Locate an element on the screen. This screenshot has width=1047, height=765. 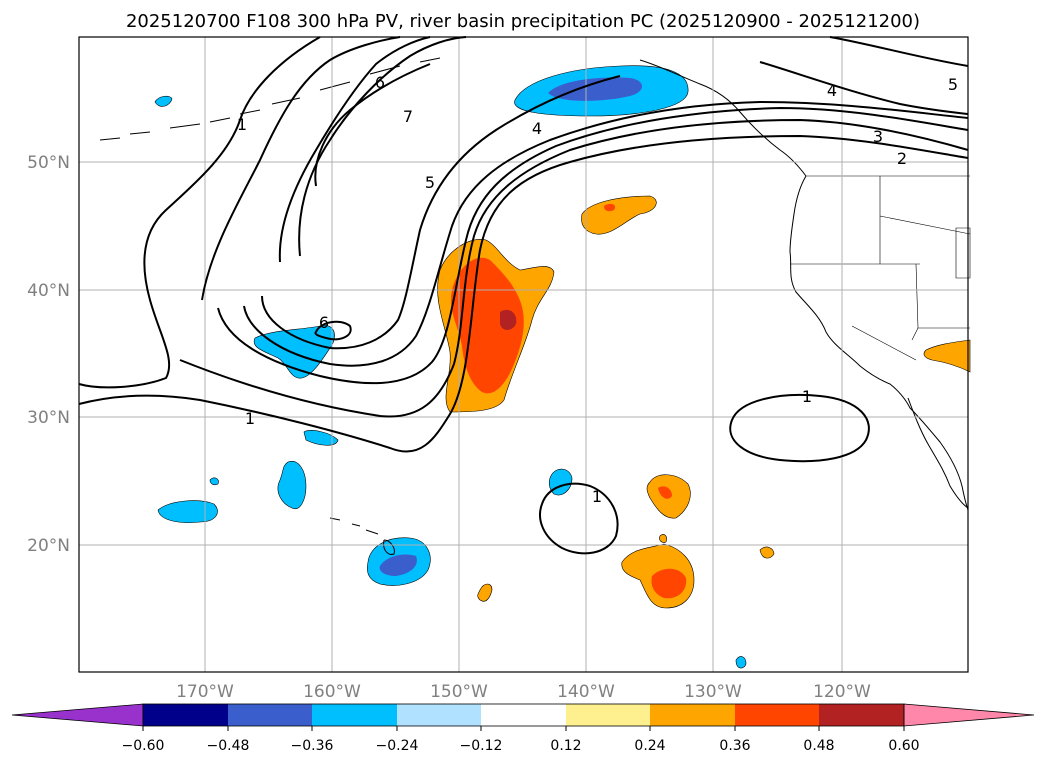
colorbar-tick-label: −0.36 is located at coordinates (312, 746).